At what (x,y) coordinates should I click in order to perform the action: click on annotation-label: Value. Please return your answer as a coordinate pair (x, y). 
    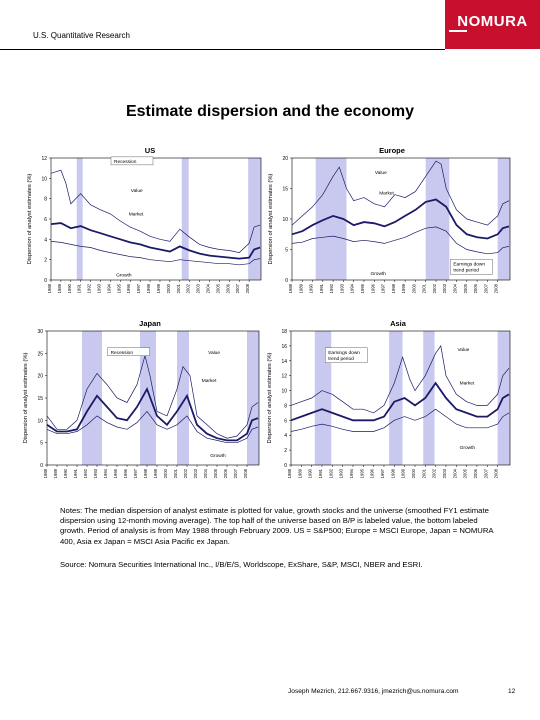
    Looking at the image, I should click on (463, 350).